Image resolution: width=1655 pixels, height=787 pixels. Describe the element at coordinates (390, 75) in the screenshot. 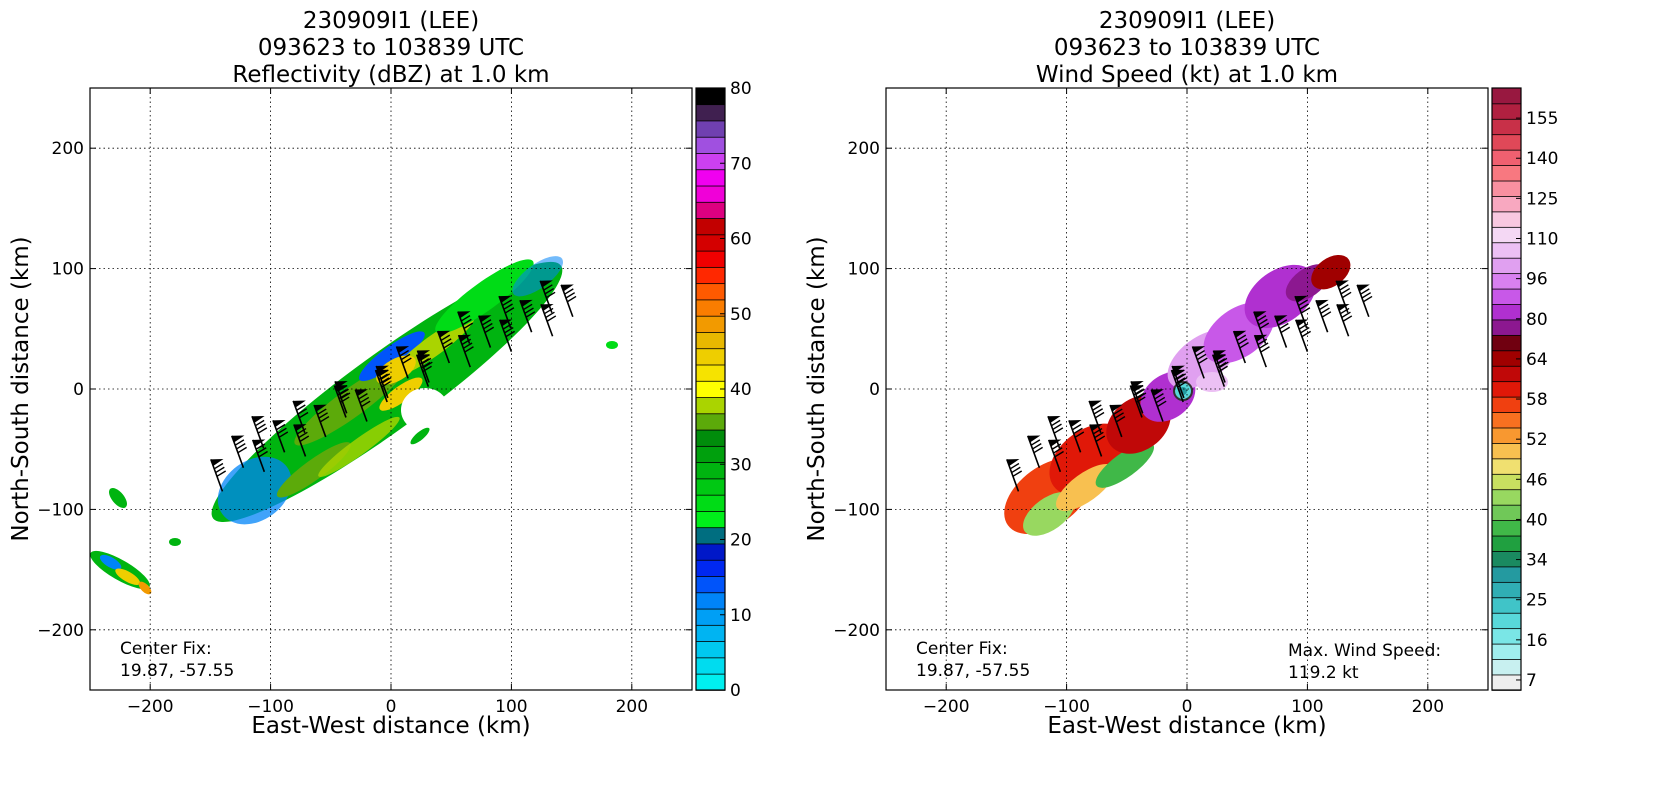

I see `chart-title-line3: Reflectivity (dBZ) at 1.0 km` at that location.